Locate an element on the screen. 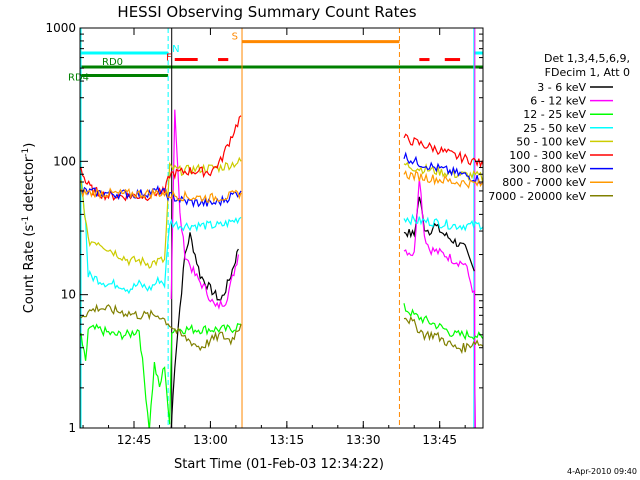 This screenshot has width=640, height=480. legend-label-2: 12 - 25 keV is located at coordinates (554, 114).